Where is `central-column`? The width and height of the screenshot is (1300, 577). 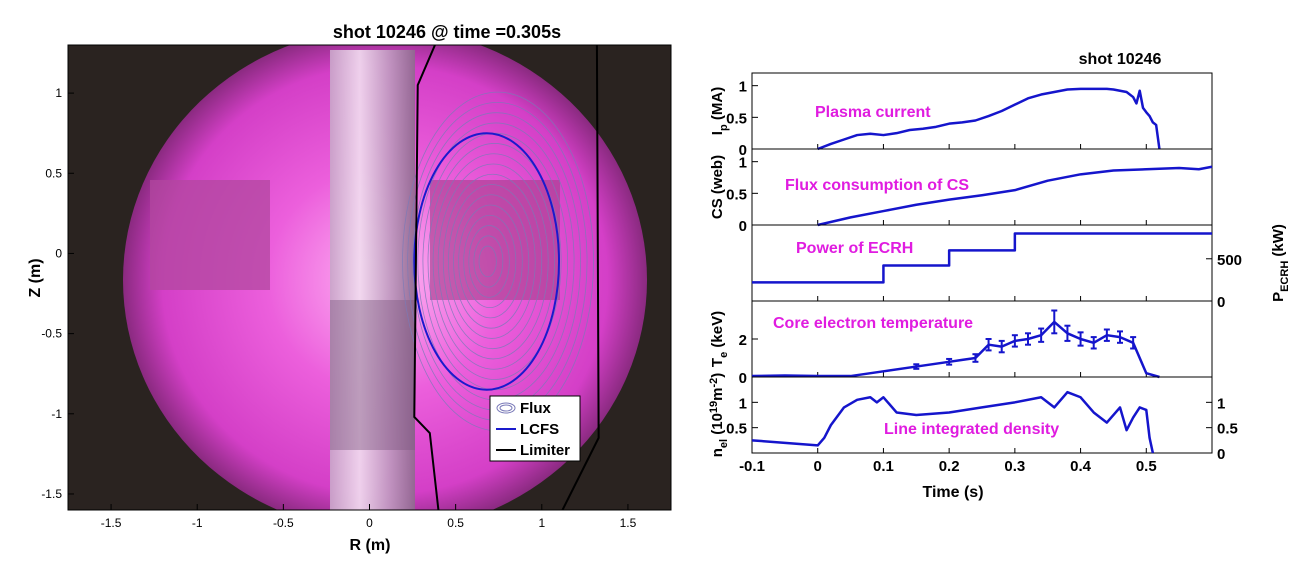
central-column is located at coordinates (372, 280).